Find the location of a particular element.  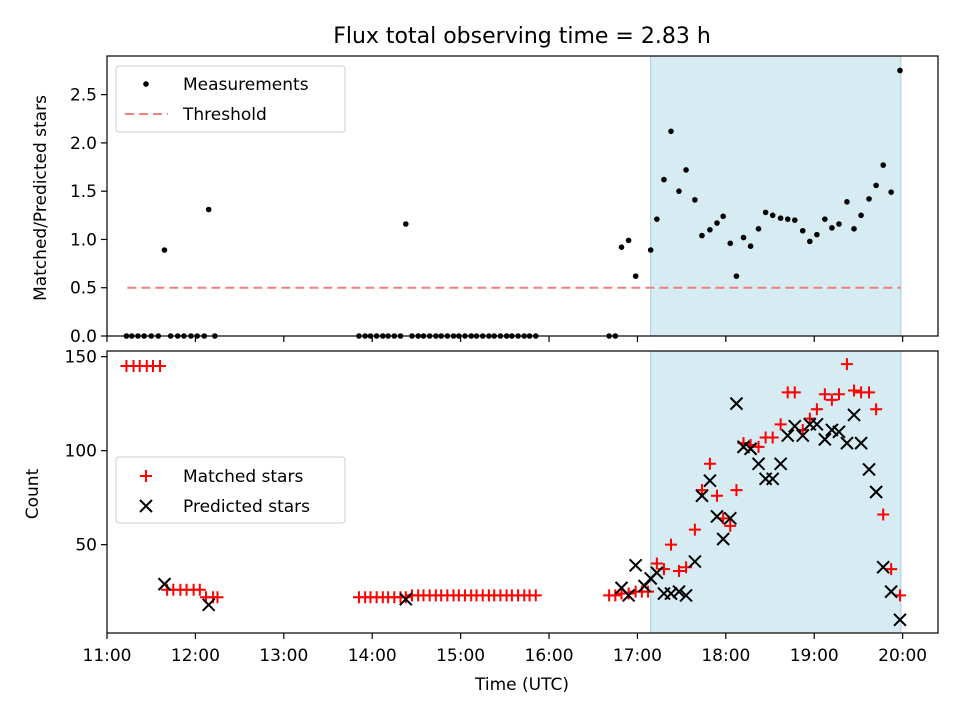

bottom-y-tick-label: 50 is located at coordinates (86, 546).